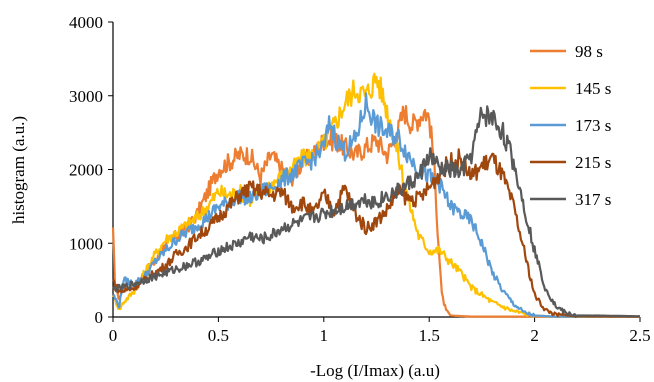 The image size is (654, 382). I want to click on x-tick-label: 2.5, so click(639, 335).